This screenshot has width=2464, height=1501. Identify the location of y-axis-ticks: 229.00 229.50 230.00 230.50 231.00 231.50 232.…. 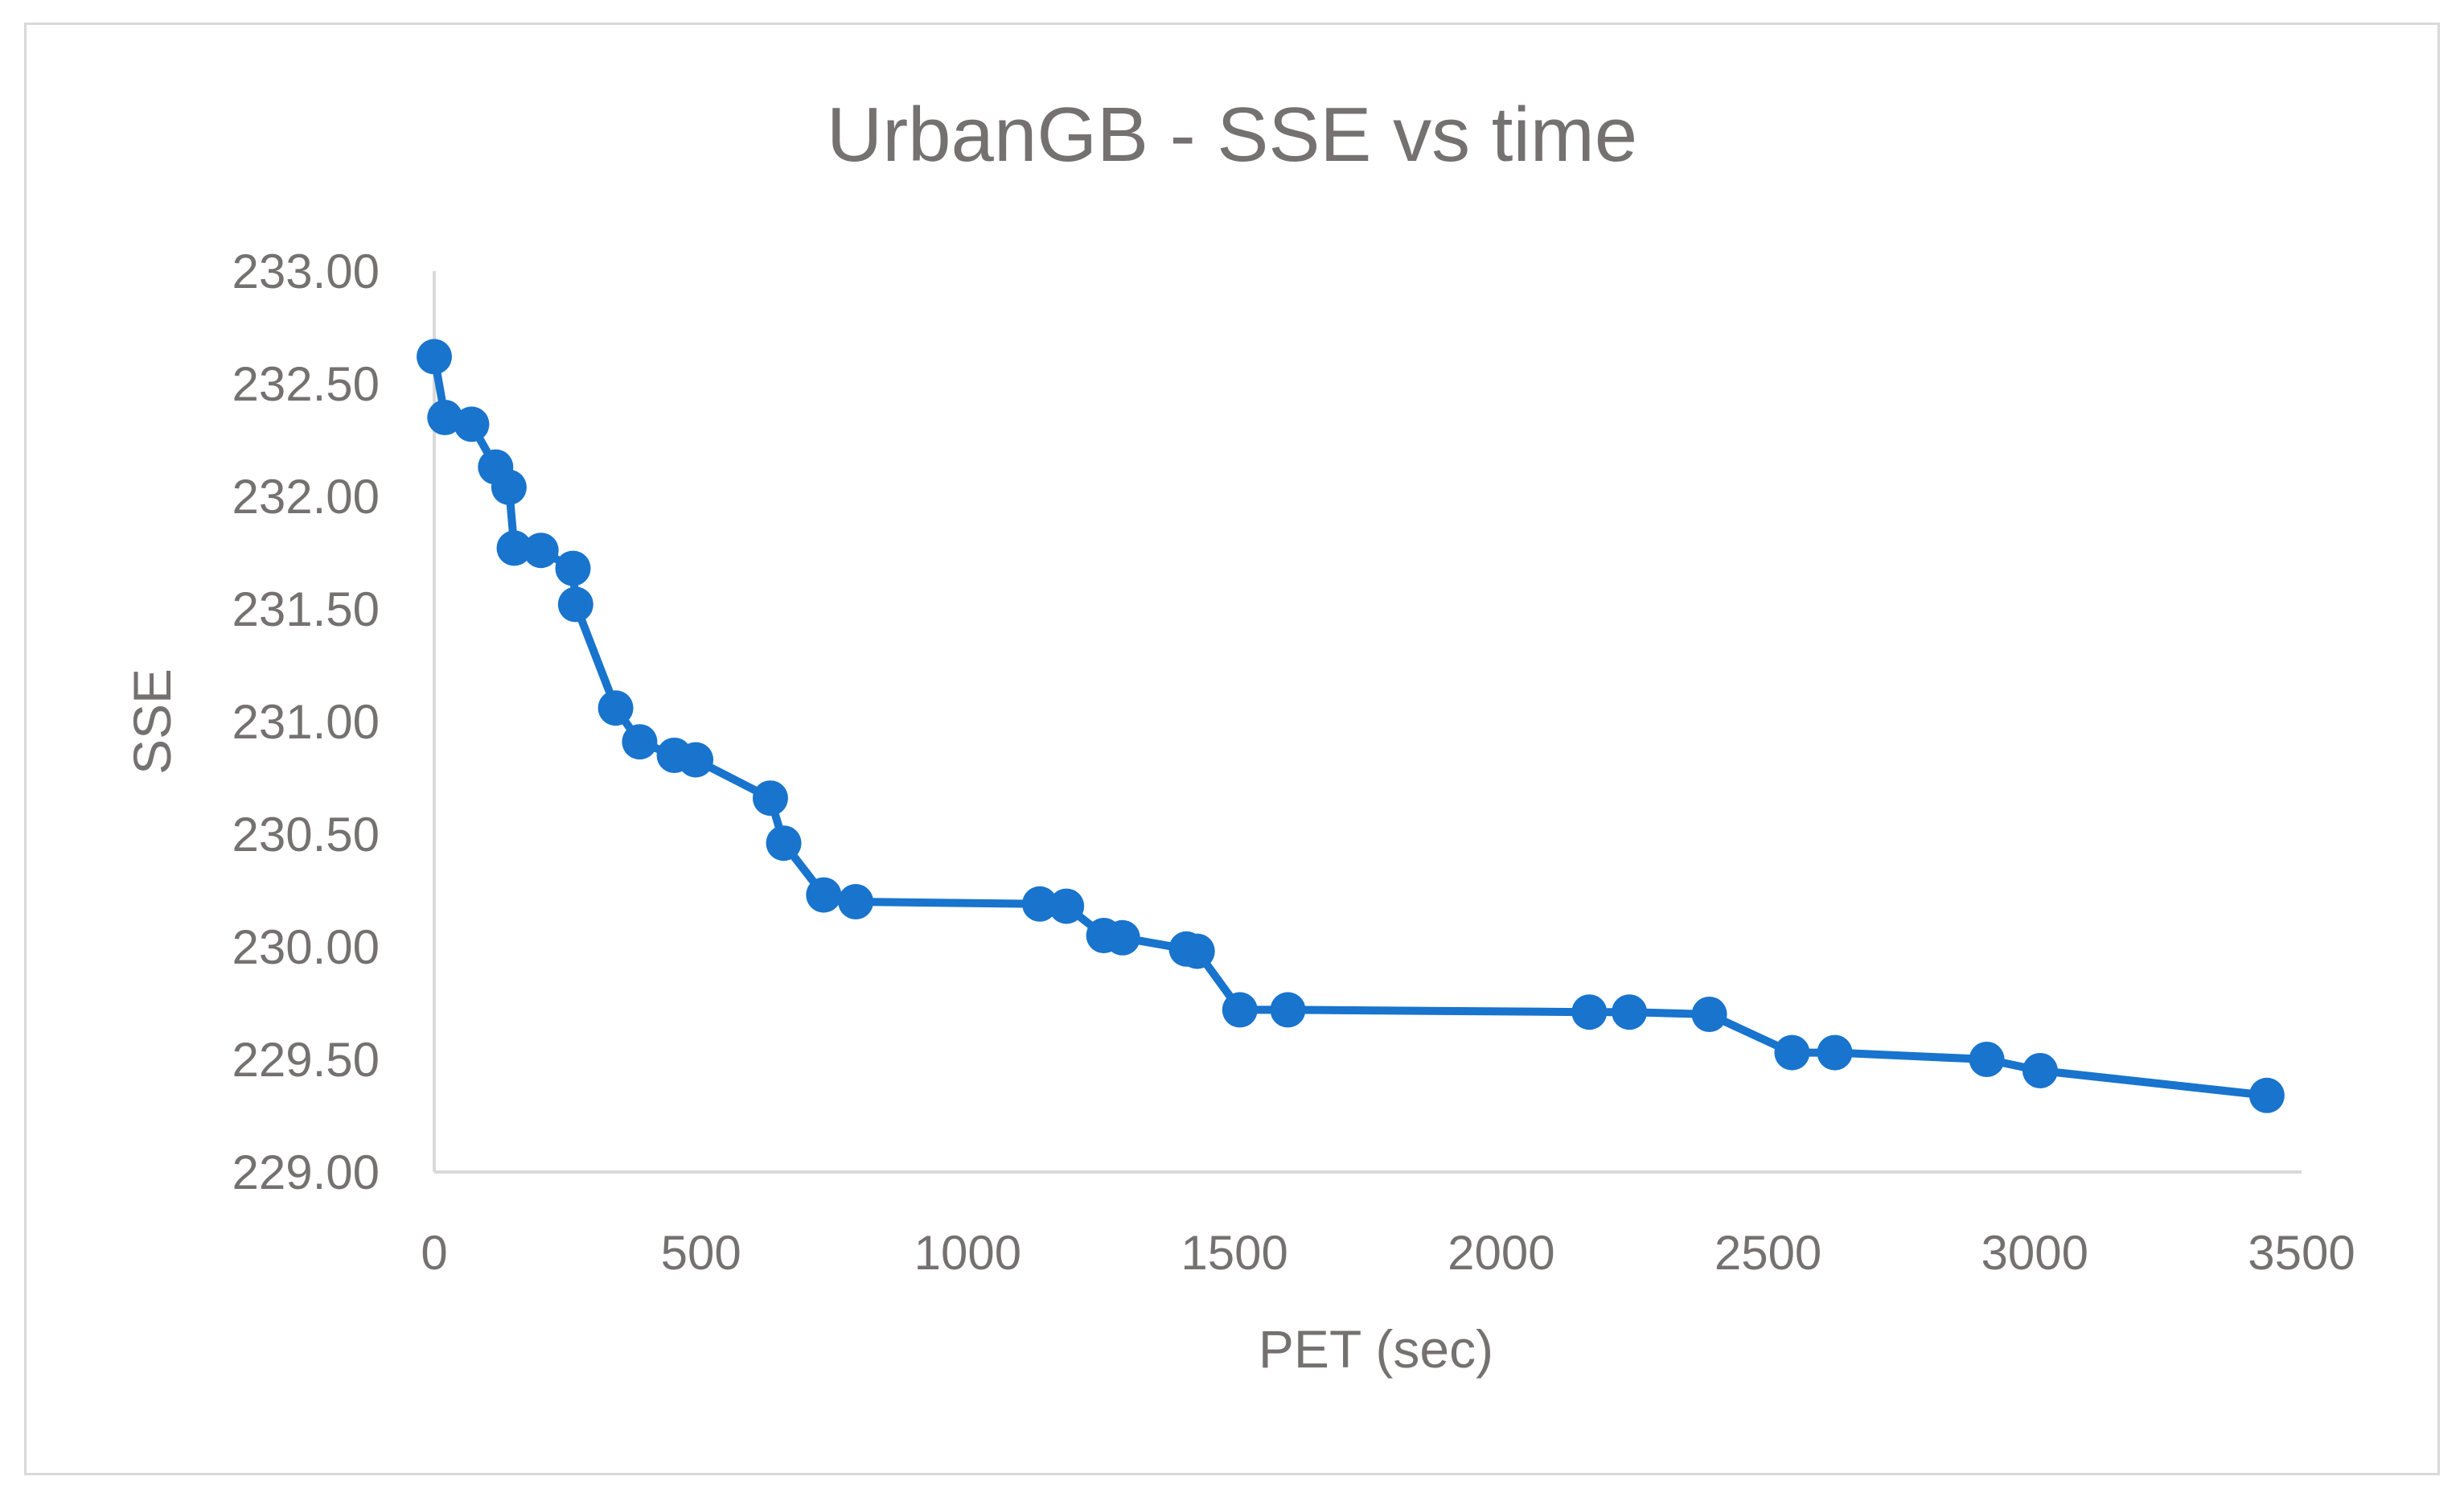
(306, 722).